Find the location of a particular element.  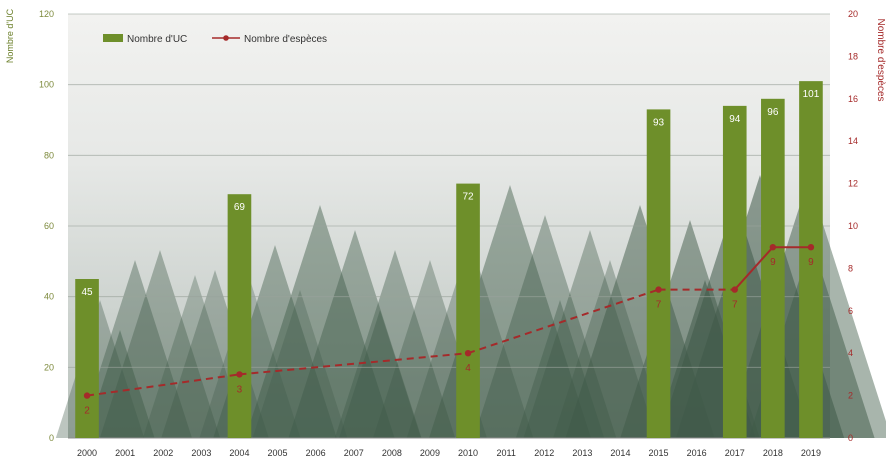

left-tick-label: 40 is located at coordinates (49, 297).